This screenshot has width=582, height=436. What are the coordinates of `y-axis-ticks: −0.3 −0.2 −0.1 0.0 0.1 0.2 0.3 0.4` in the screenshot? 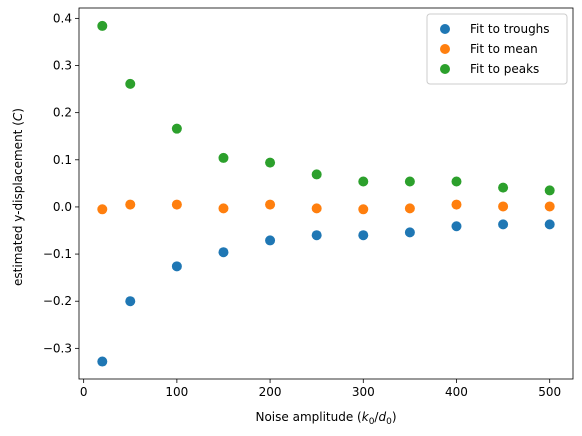 It's located at (61, 183).